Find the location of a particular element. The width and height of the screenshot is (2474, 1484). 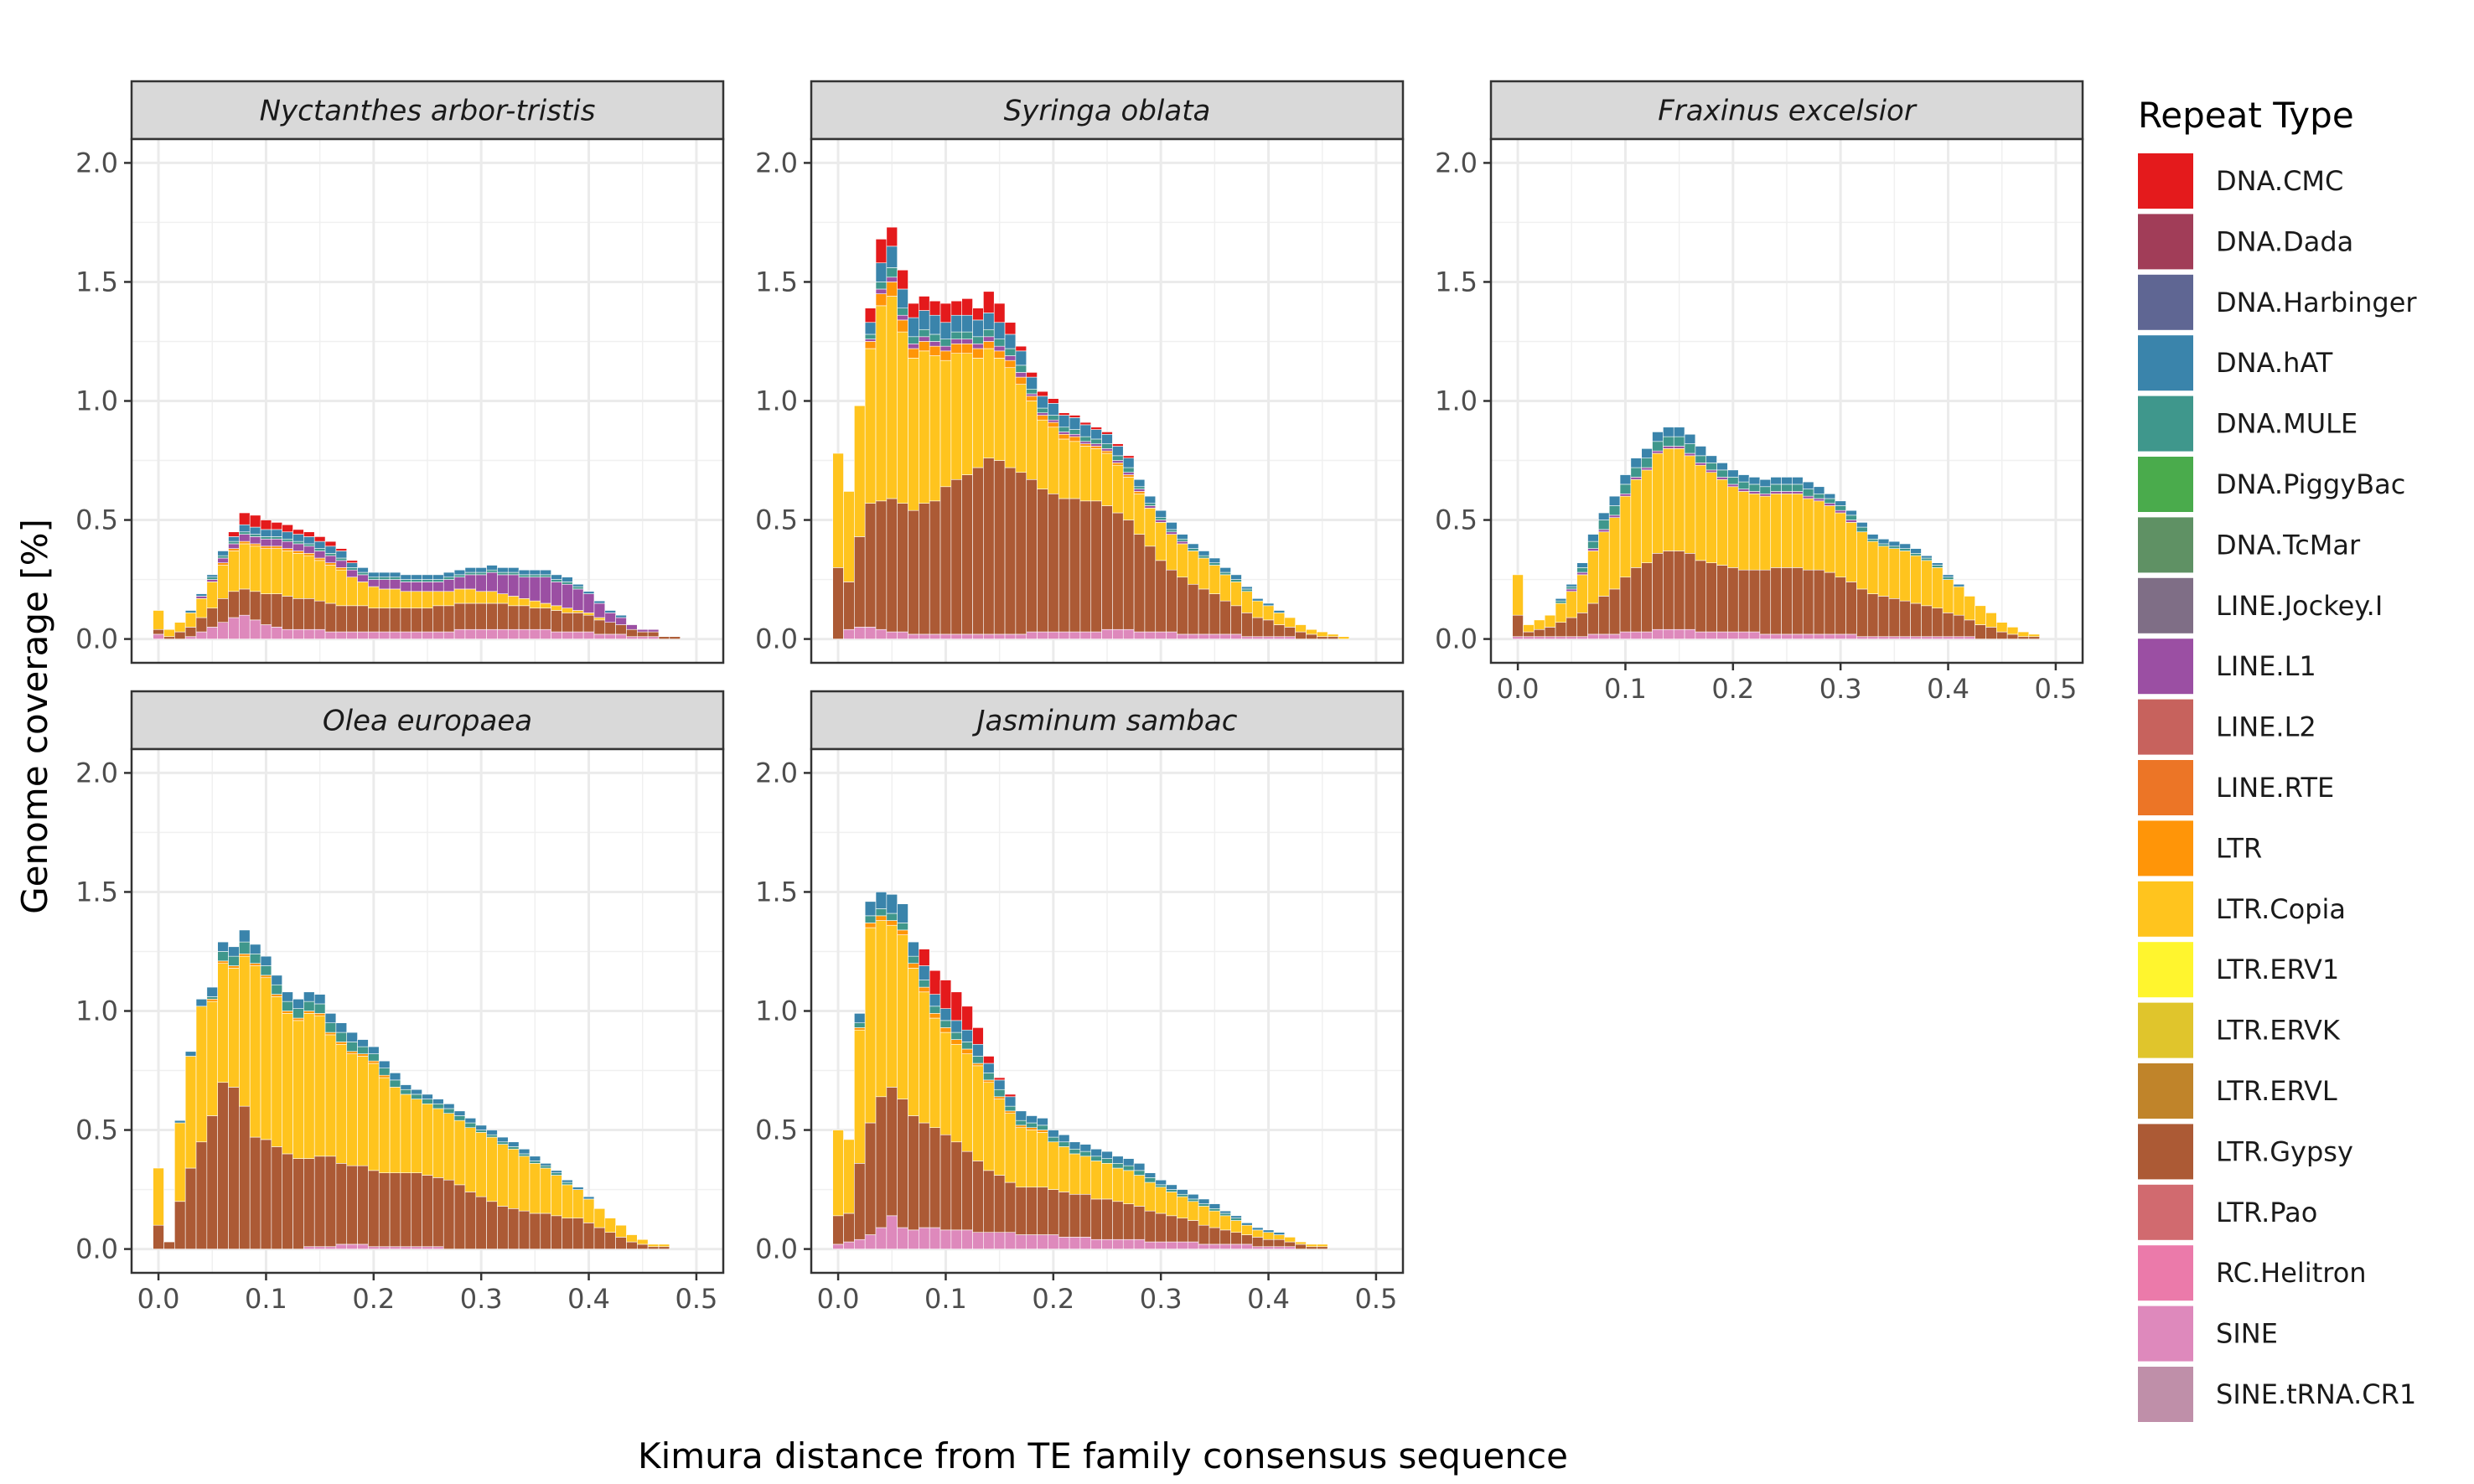

y-tick-label: 0.5 is located at coordinates (96, 520).